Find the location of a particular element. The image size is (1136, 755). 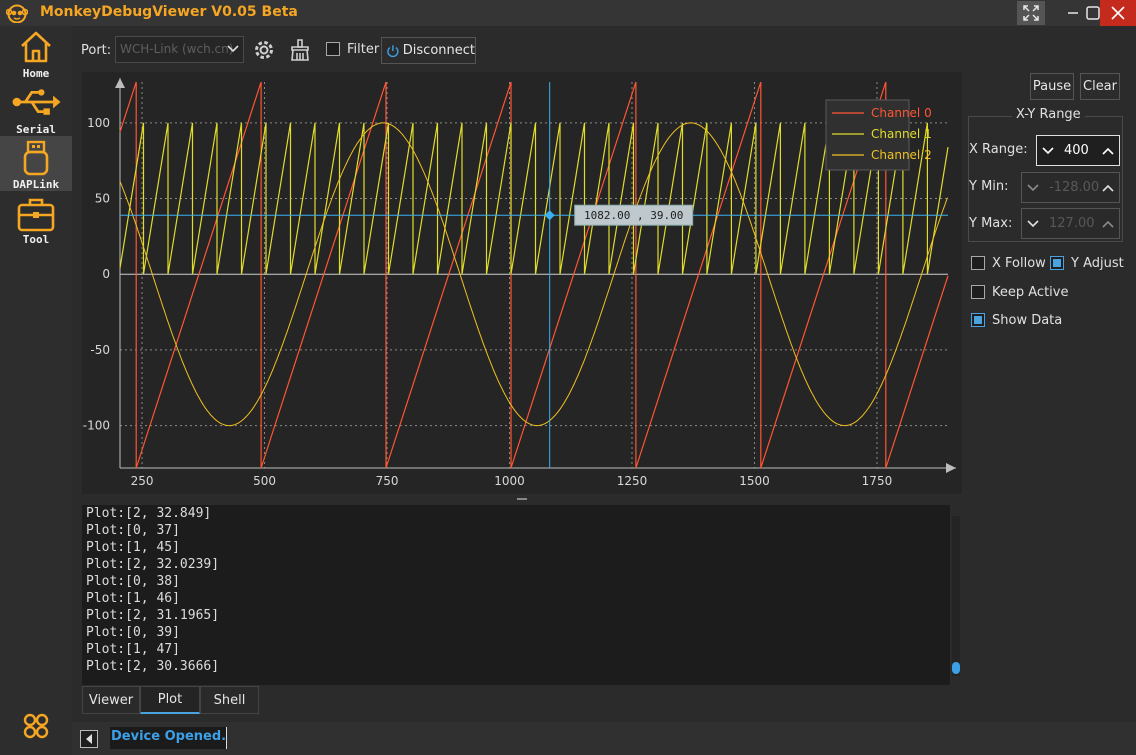

console-line: Plot:[0, 37] is located at coordinates (133, 530).